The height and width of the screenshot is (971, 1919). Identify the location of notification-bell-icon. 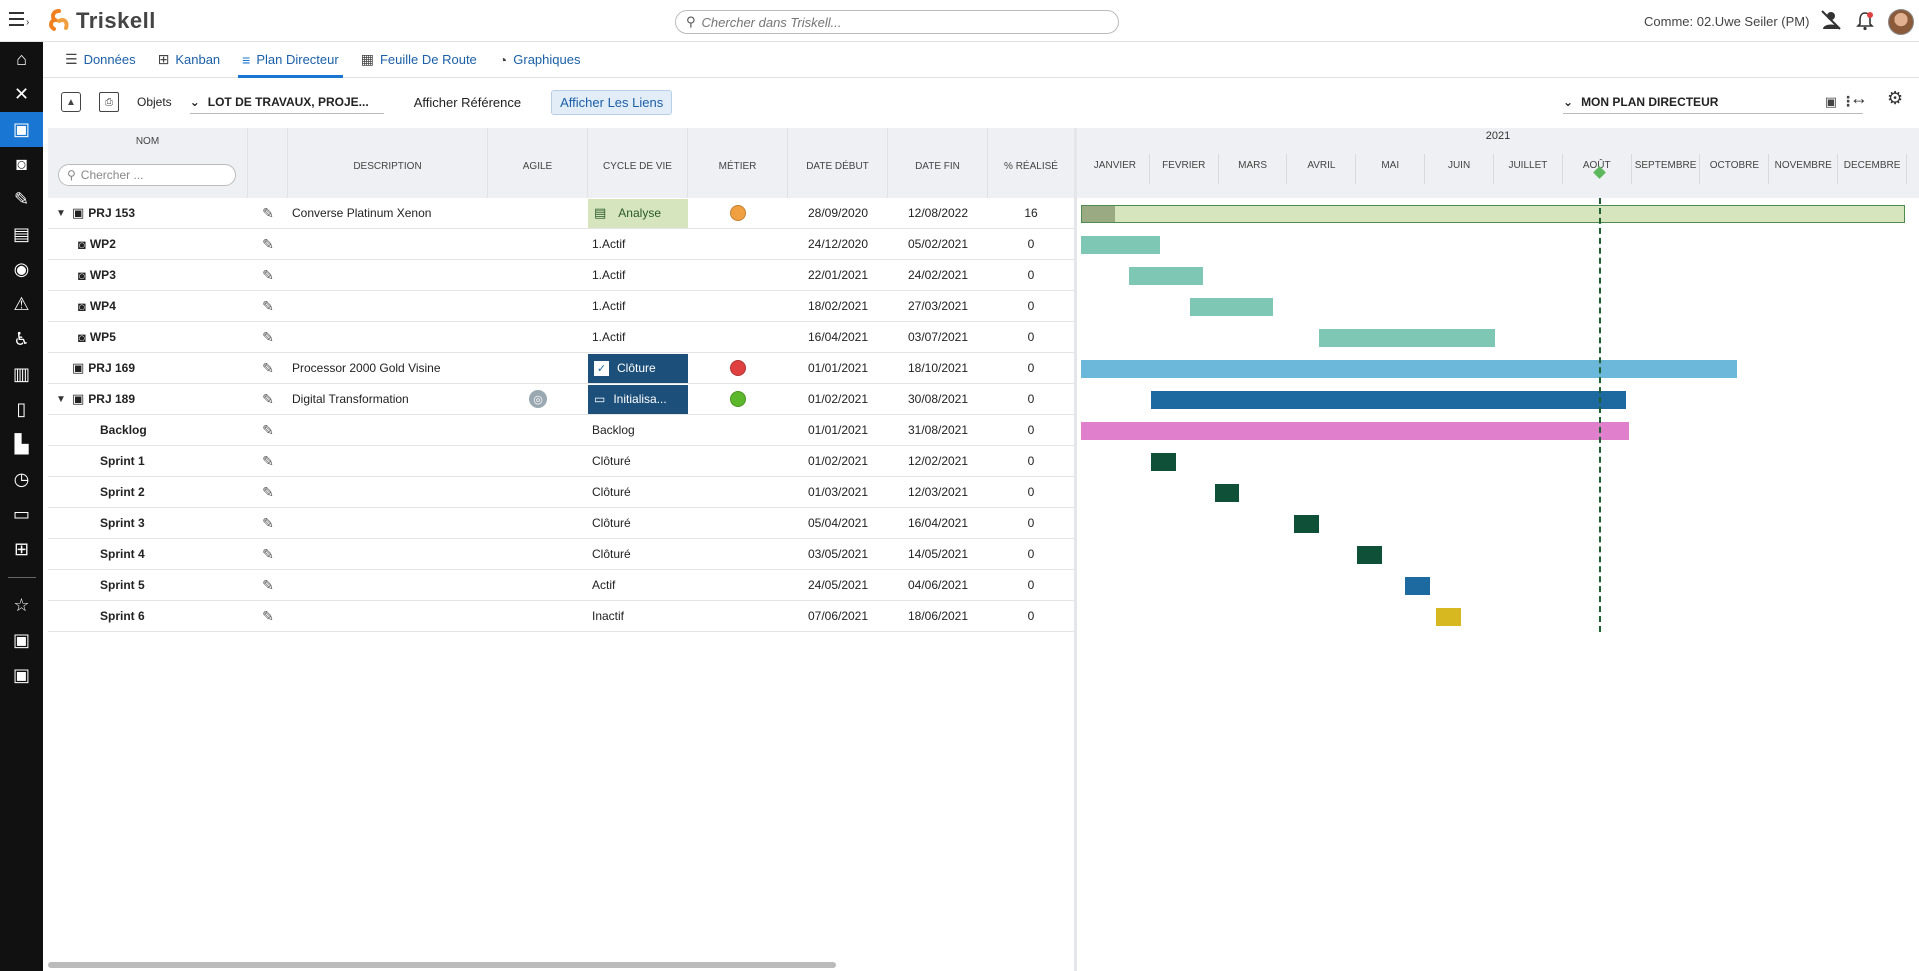
(1865, 22).